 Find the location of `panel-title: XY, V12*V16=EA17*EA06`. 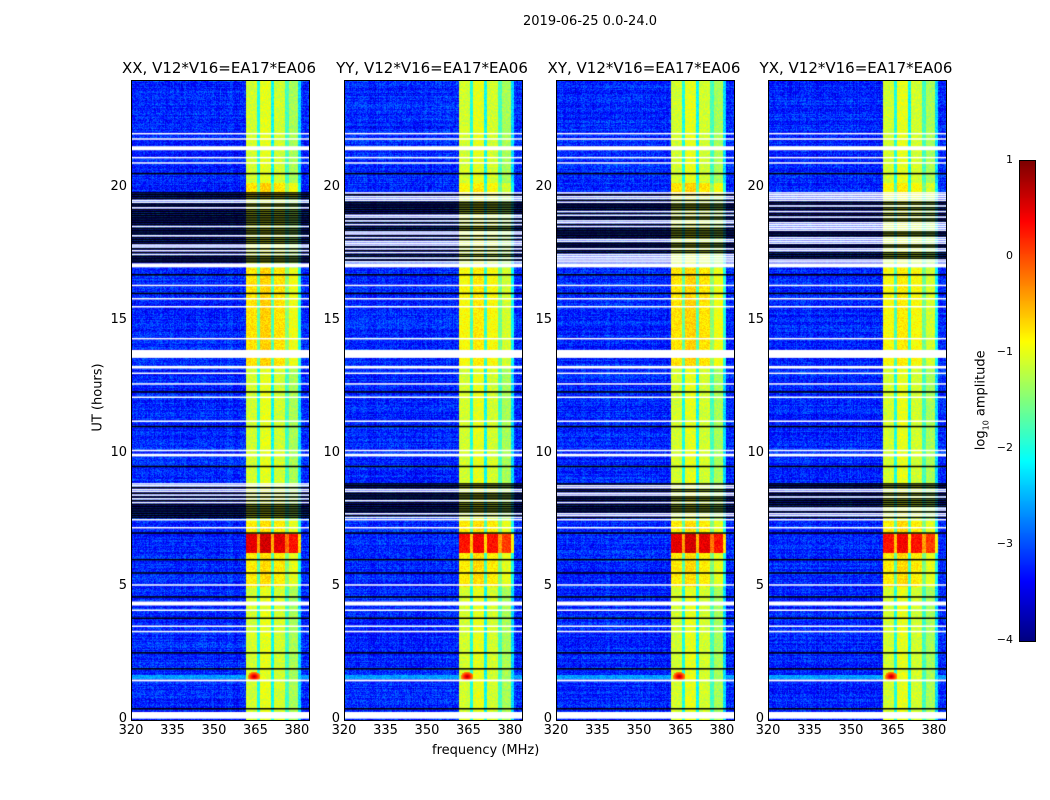

panel-title: XY, V12*V16=EA17*EA06 is located at coordinates (644, 68).